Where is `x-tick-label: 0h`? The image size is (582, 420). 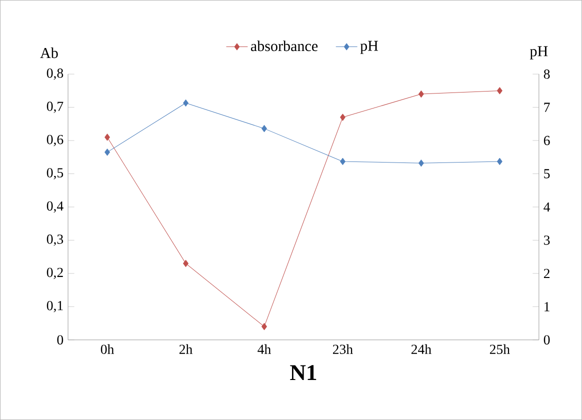 x-tick-label: 0h is located at coordinates (107, 349).